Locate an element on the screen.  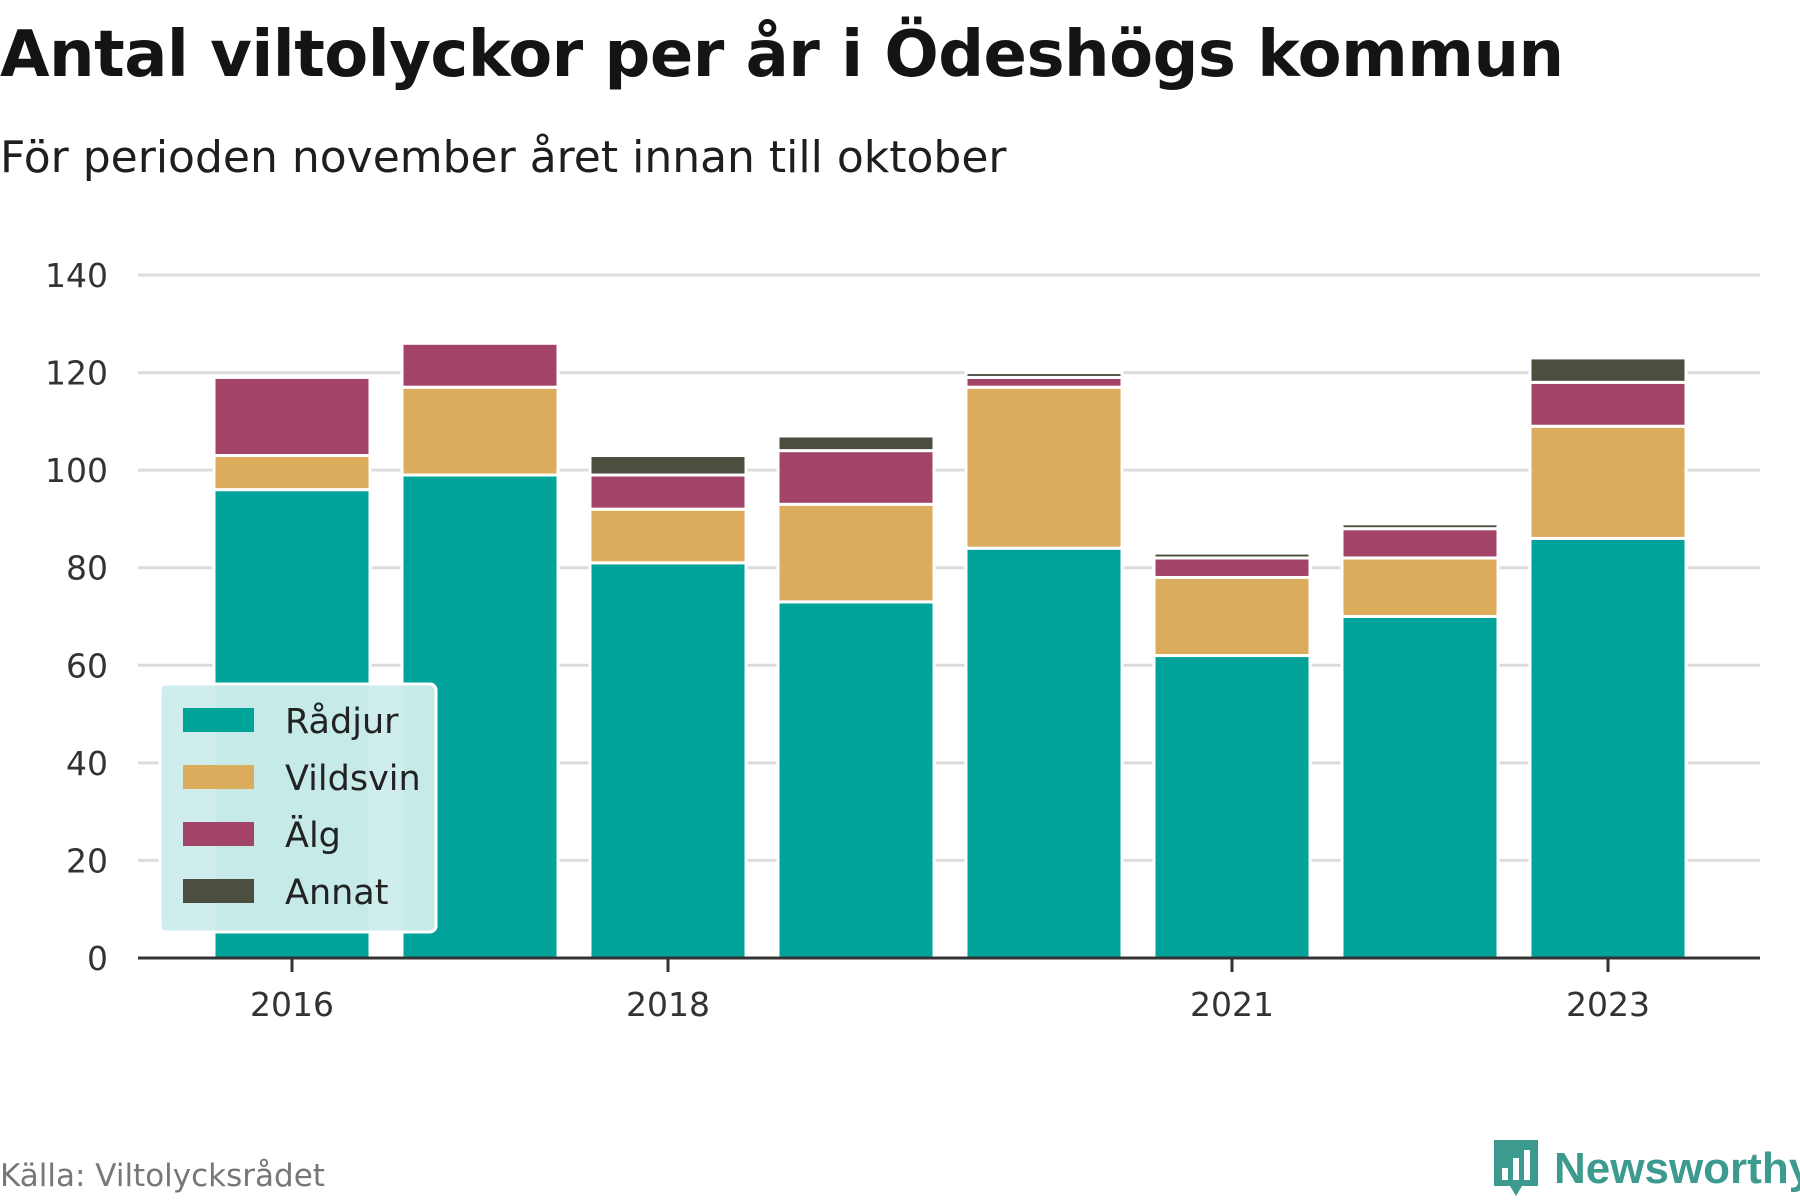
y-tick-label: 80 is located at coordinates (87, 568).